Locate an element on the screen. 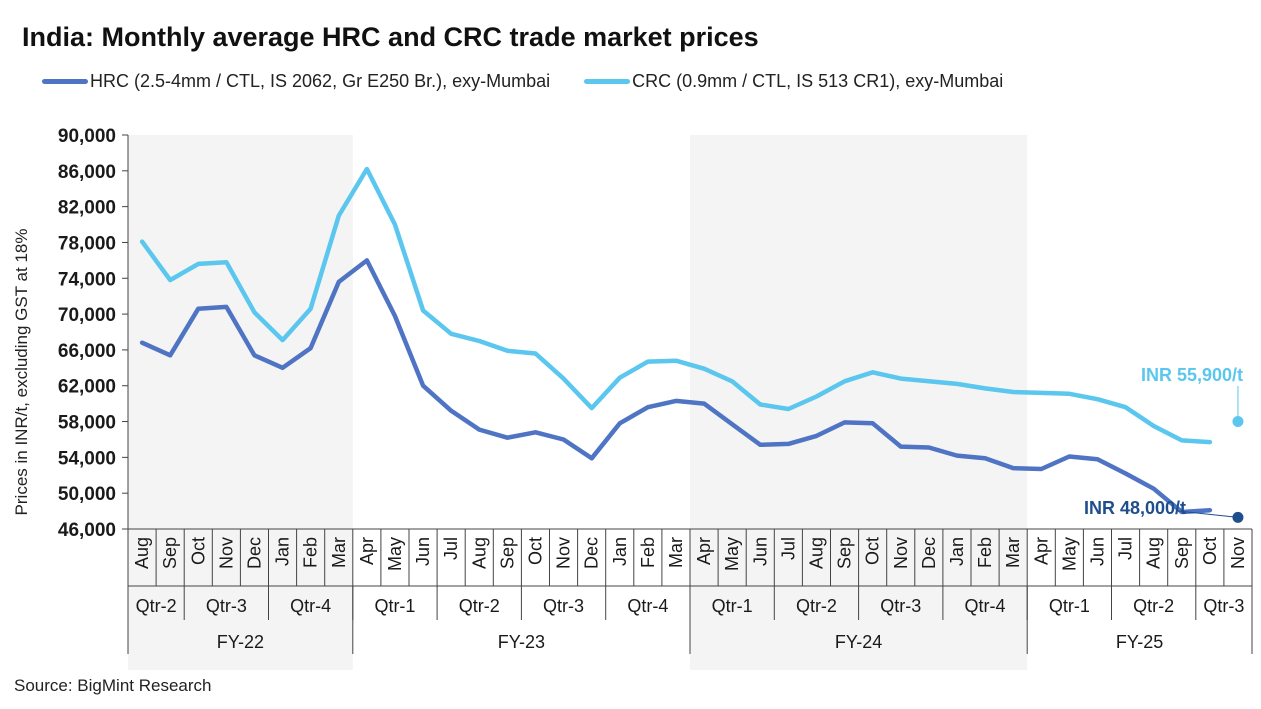 This screenshot has height=709, width=1261. legend-swatch-crc is located at coordinates (607, 81).